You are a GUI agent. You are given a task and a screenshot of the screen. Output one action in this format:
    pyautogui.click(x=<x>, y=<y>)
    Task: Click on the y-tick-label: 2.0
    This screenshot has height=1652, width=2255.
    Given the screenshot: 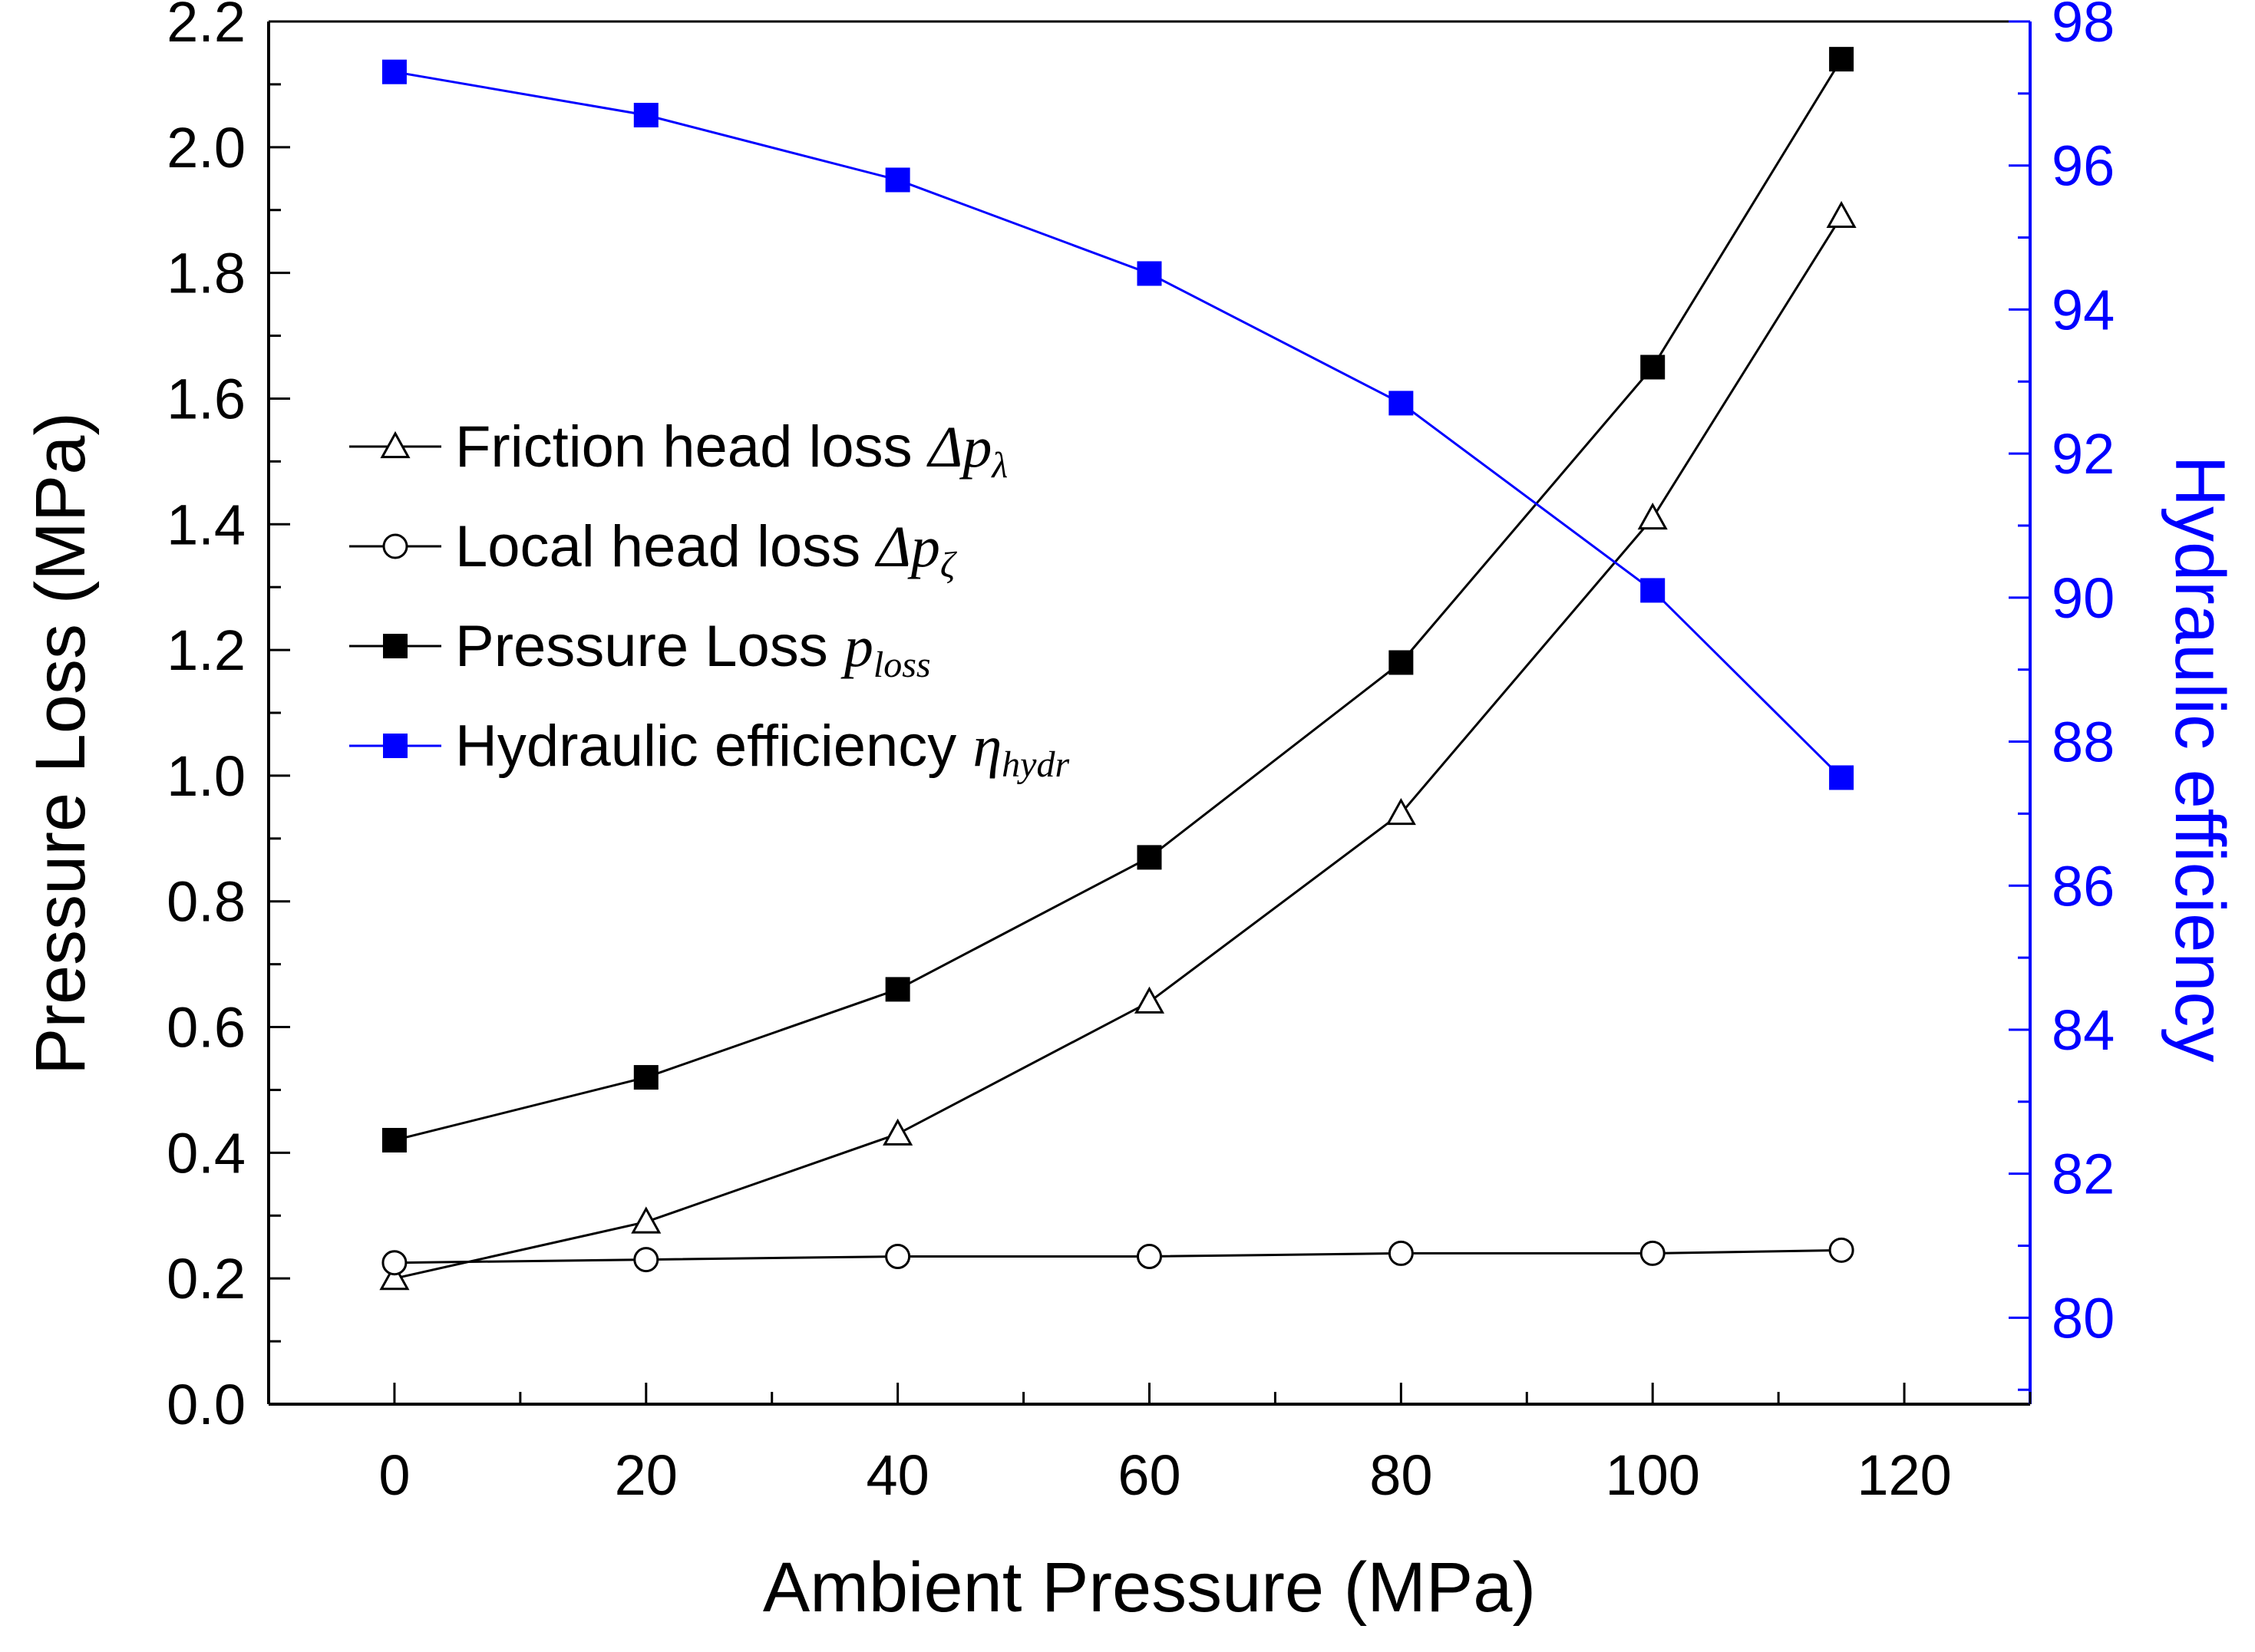 What is the action you would take?
    pyautogui.click(x=206, y=148)
    